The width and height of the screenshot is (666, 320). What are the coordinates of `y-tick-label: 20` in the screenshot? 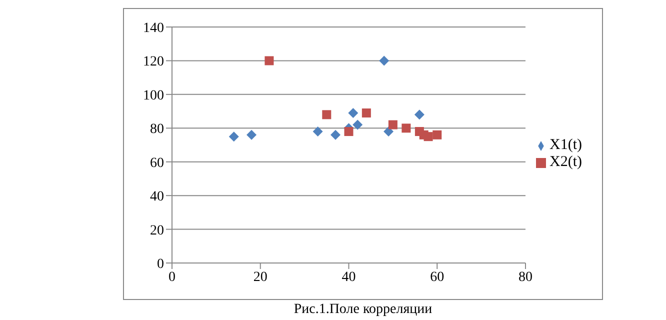 It's located at (157, 230).